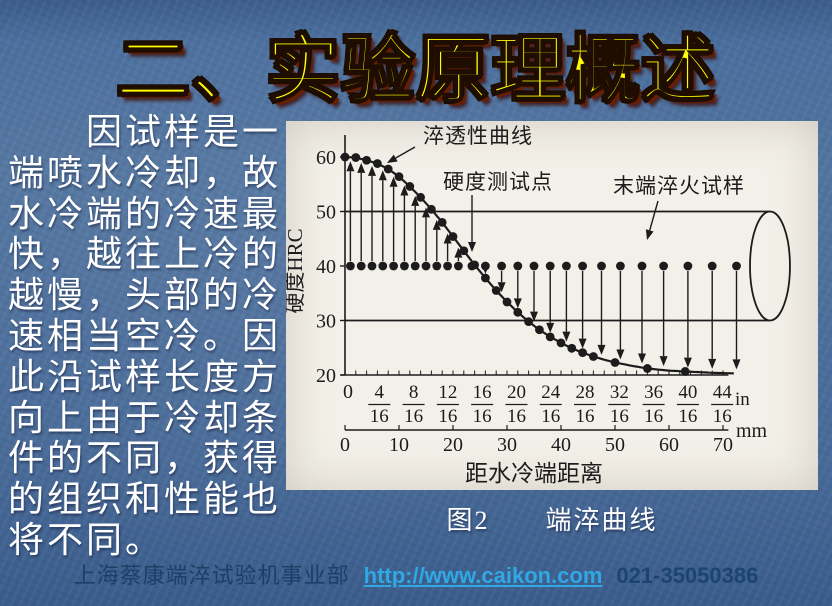 The height and width of the screenshot is (606, 832). Describe the element at coordinates (483, 575) in the screenshot. I see `footer-link: http://www.caikon.com` at that location.